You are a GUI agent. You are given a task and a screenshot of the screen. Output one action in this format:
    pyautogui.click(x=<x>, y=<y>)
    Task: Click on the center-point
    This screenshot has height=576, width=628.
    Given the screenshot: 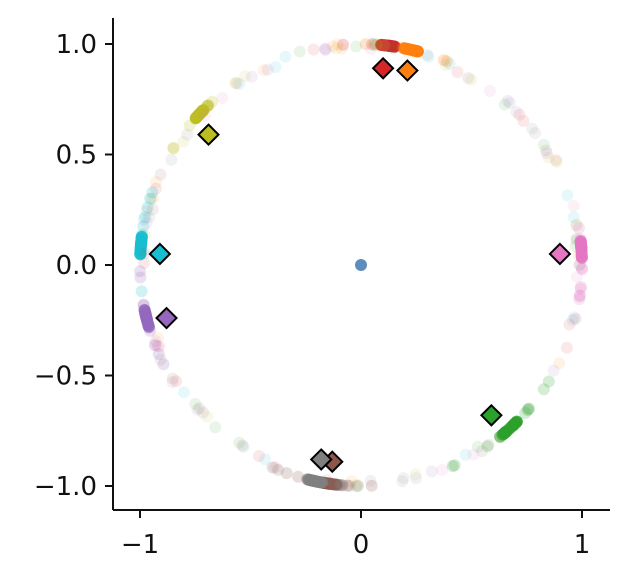 What is the action you would take?
    pyautogui.click(x=361, y=265)
    